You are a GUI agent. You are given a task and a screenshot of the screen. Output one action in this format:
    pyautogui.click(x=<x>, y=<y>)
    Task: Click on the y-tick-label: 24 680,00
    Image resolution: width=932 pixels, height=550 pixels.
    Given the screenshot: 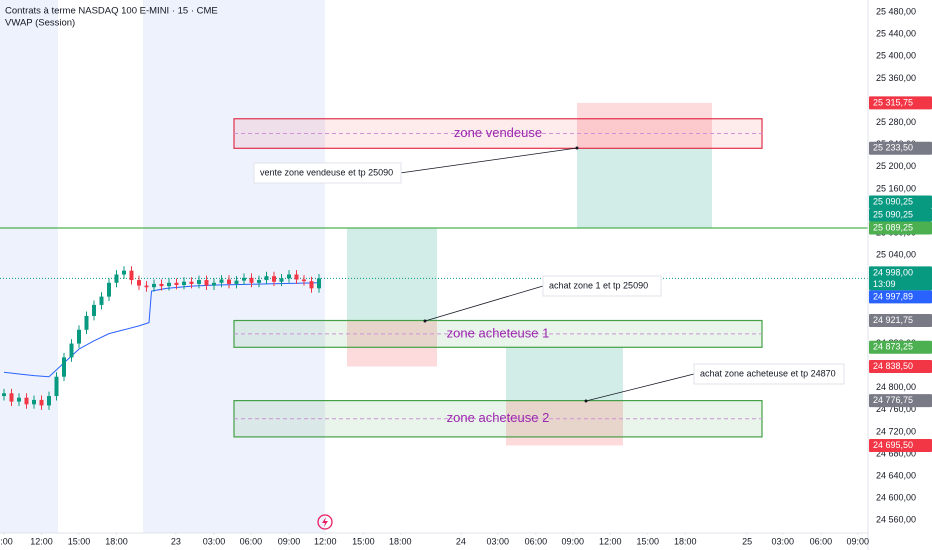 What is the action you would take?
    pyautogui.click(x=896, y=453)
    